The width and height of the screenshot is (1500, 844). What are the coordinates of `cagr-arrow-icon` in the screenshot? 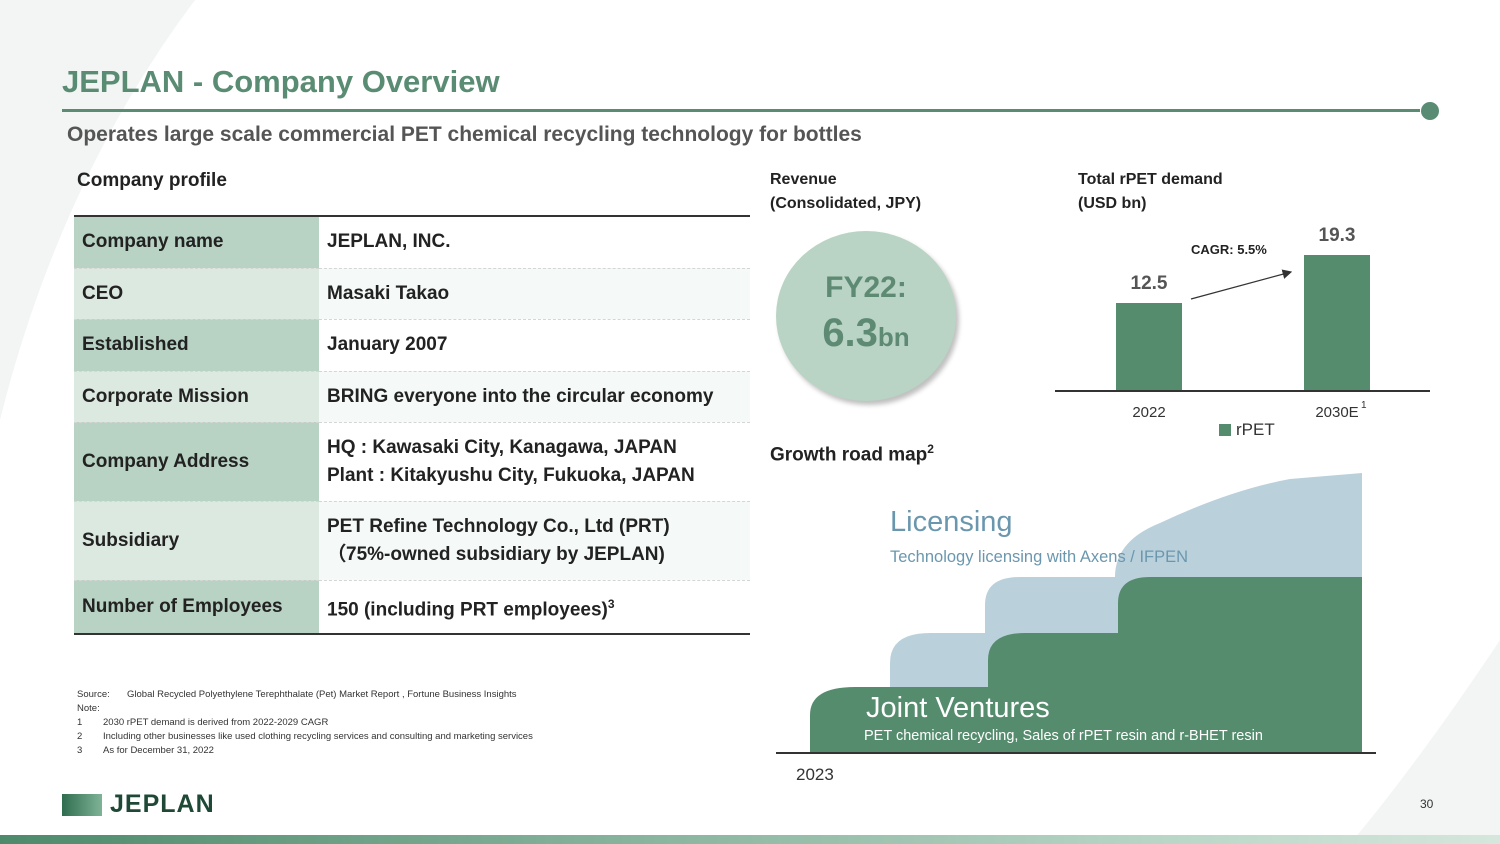 It's located at (1241, 284).